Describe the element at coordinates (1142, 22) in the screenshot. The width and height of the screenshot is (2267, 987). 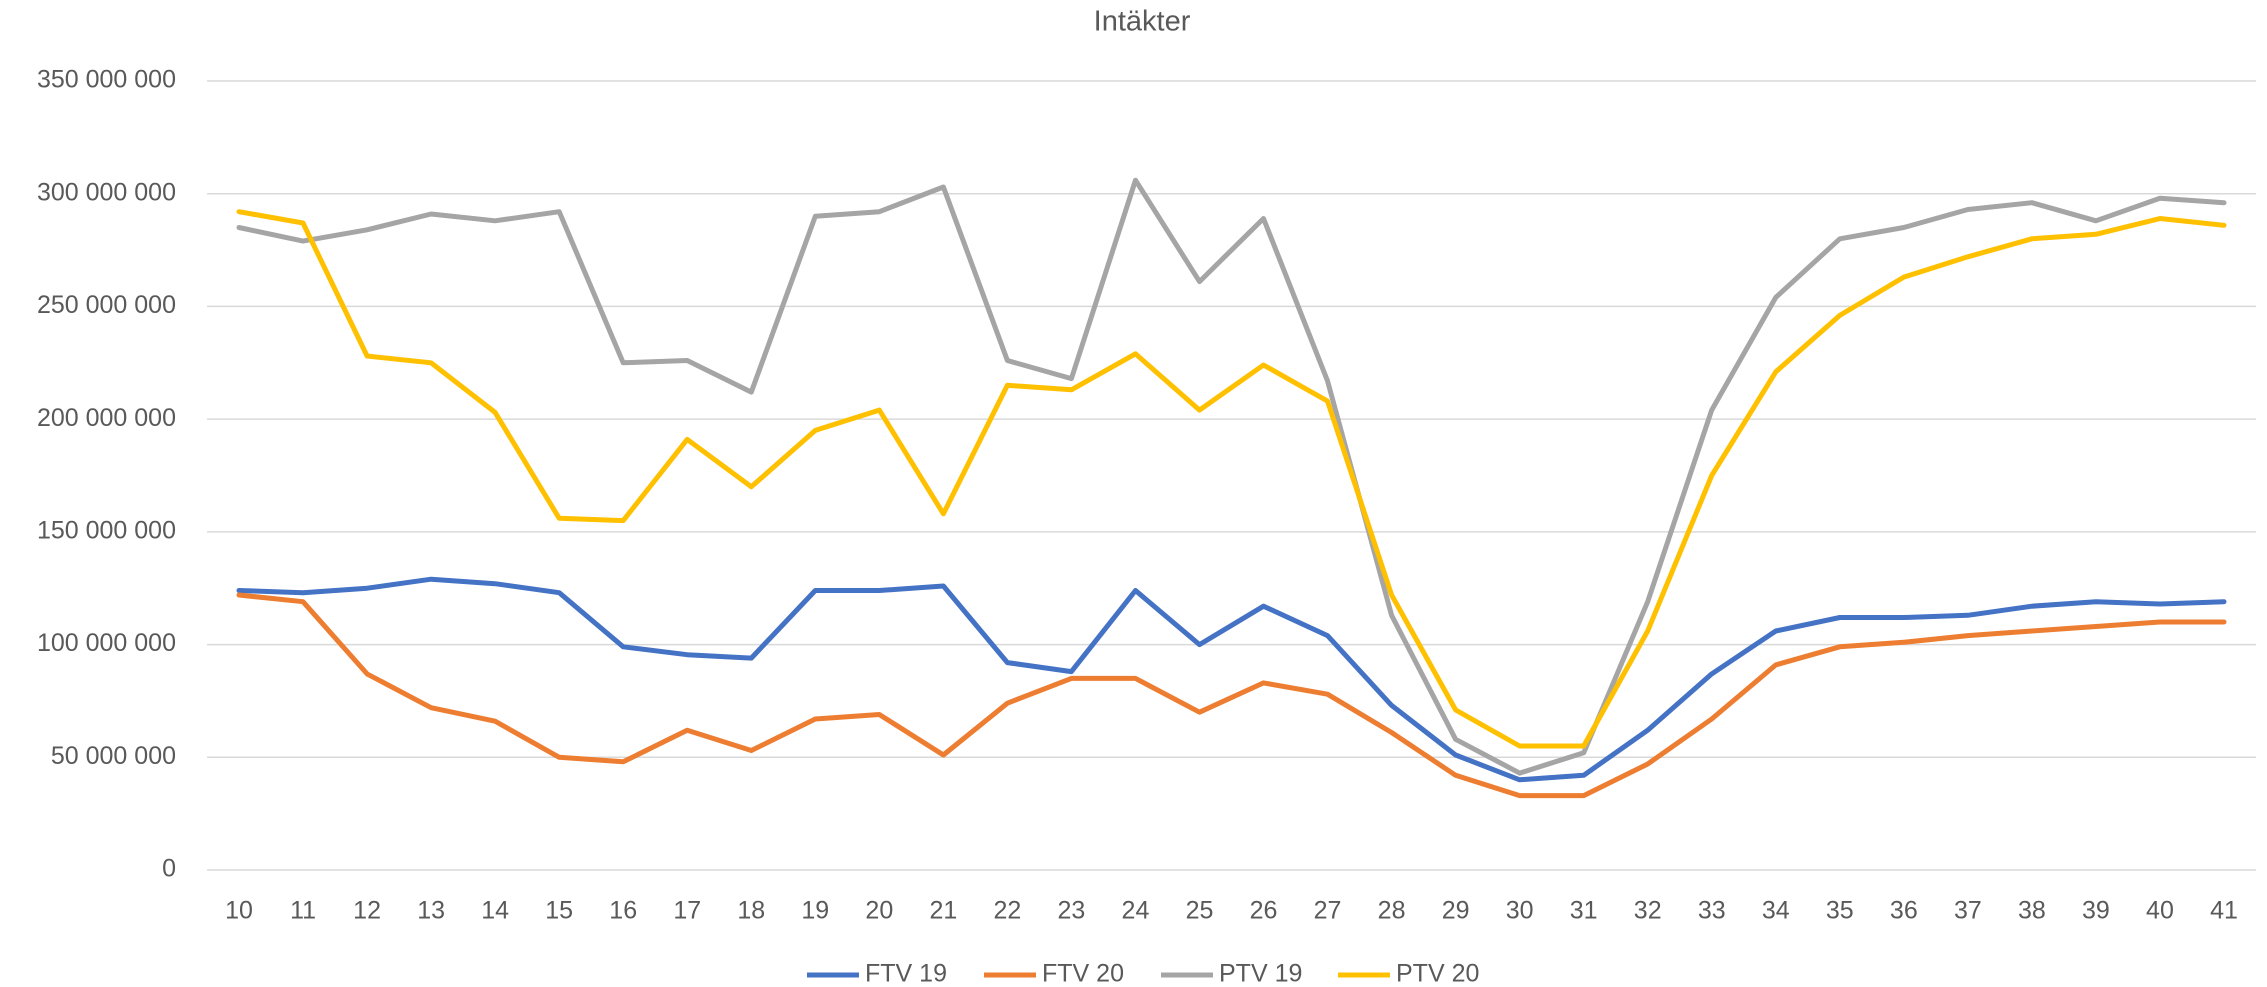
I see `chart-title: Intäkter` at that location.